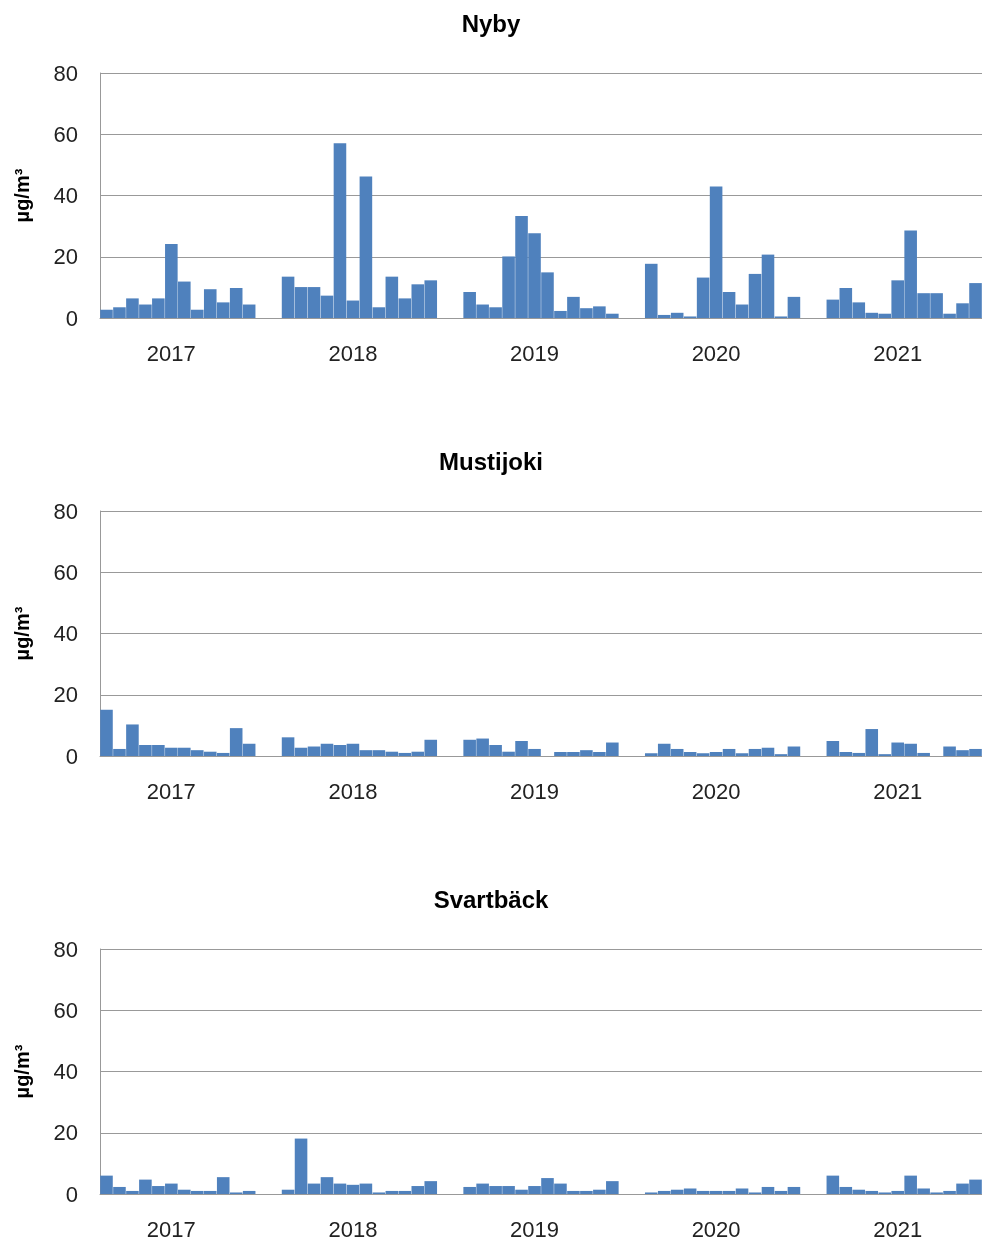 This screenshot has height=1244, width=982. I want to click on chart-title: Svartbäck, so click(491, 899).